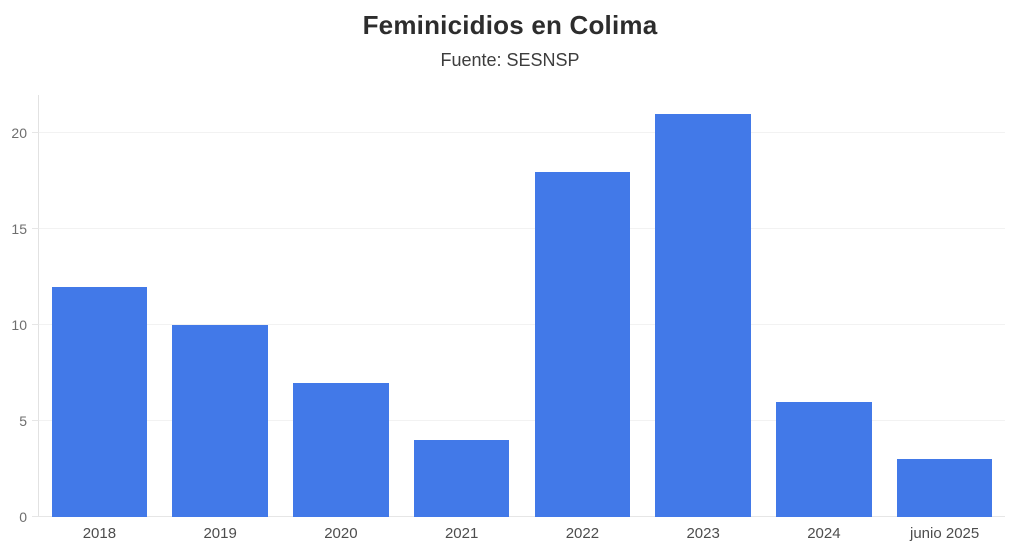  What do you see at coordinates (341, 449) in the screenshot?
I see `bar-2020` at bounding box center [341, 449].